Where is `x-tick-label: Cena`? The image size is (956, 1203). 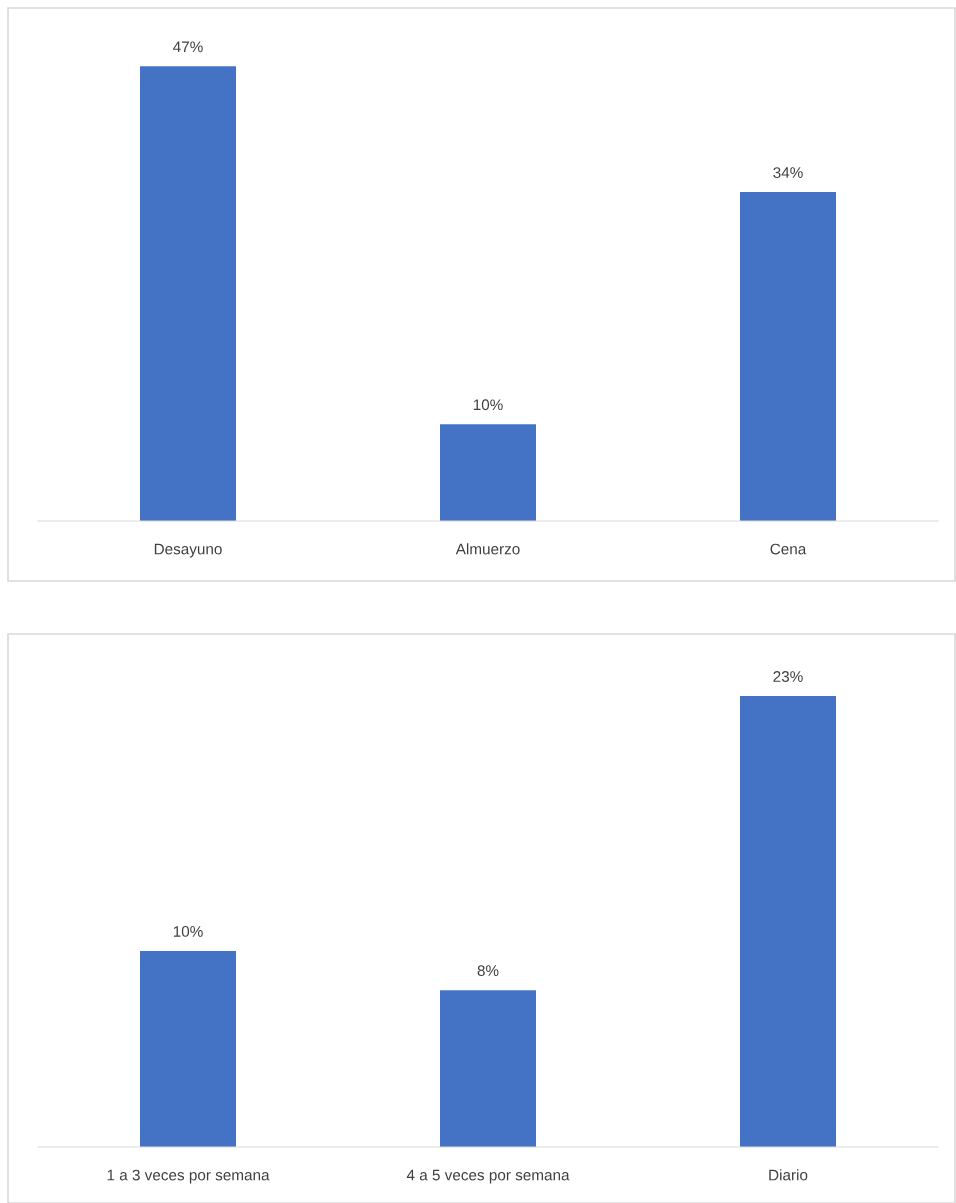 x-tick-label: Cena is located at coordinates (788, 549).